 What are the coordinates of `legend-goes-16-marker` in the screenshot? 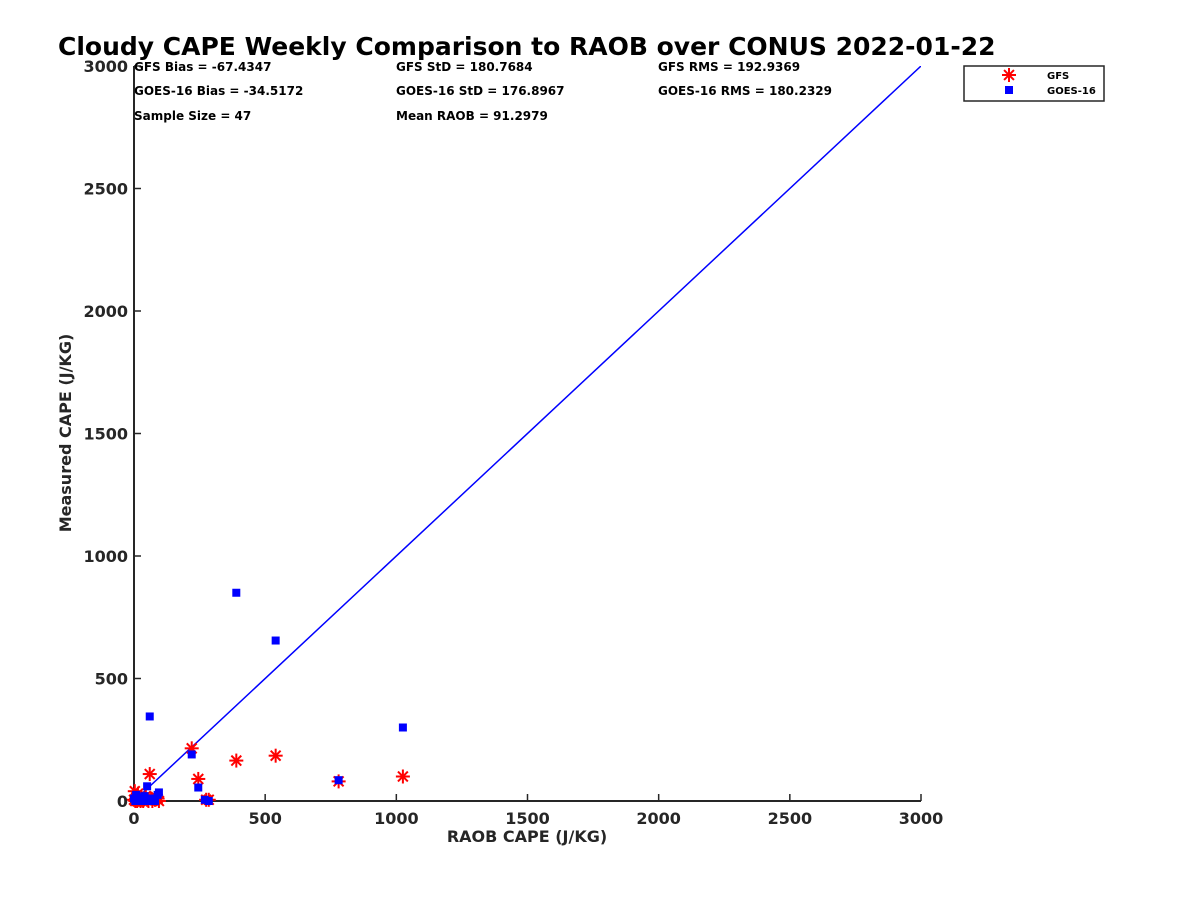 It's located at (1009, 90).